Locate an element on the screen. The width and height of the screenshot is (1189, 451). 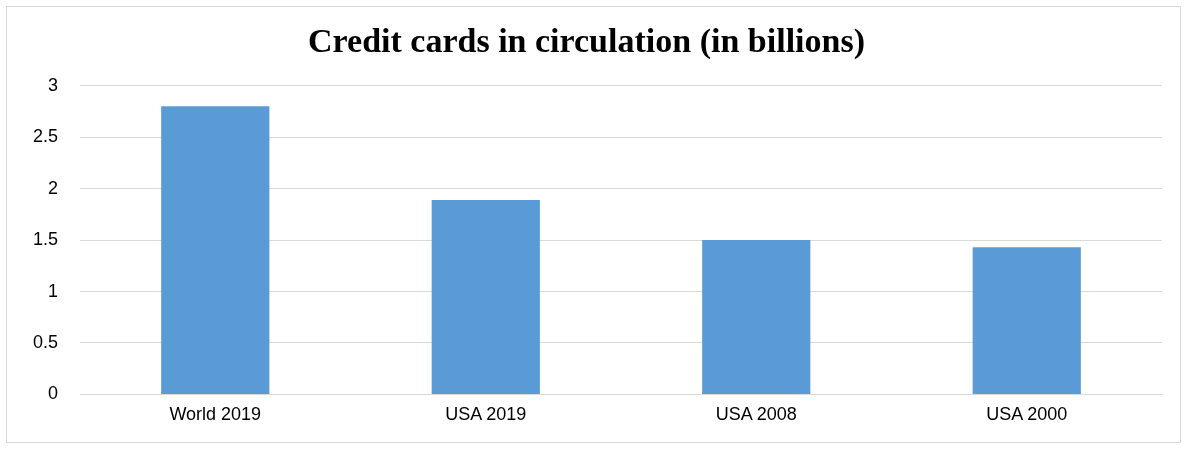
x-tick-label: USA 2019 is located at coordinates (486, 414).